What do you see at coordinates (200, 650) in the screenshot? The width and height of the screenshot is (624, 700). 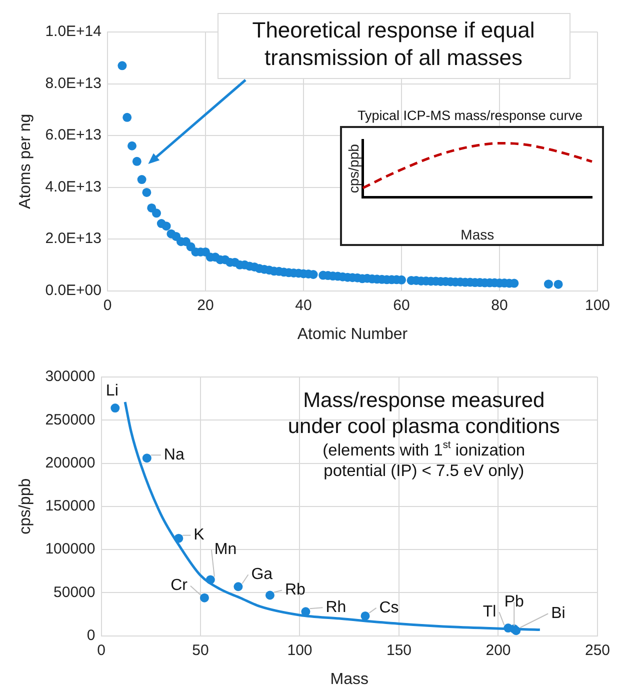 I see `x-tick-label: 50` at bounding box center [200, 650].